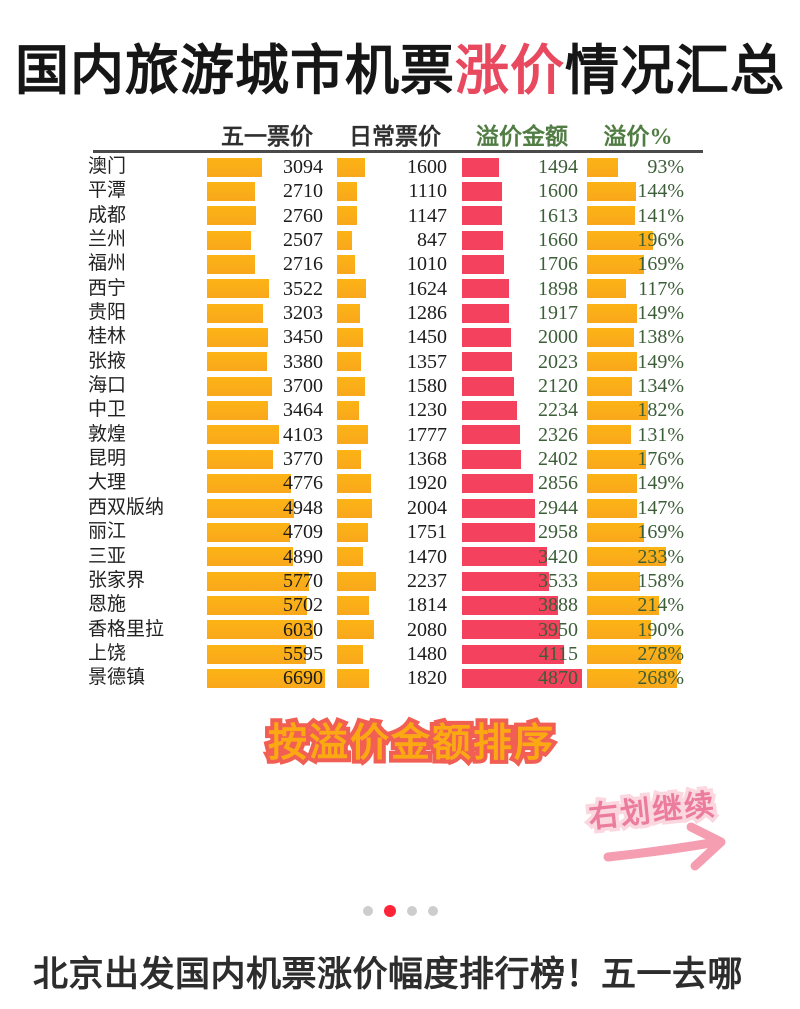 The width and height of the screenshot is (800, 1009). What do you see at coordinates (660, 653) in the screenshot?
I see `premium-pct-value: 278%` at bounding box center [660, 653].